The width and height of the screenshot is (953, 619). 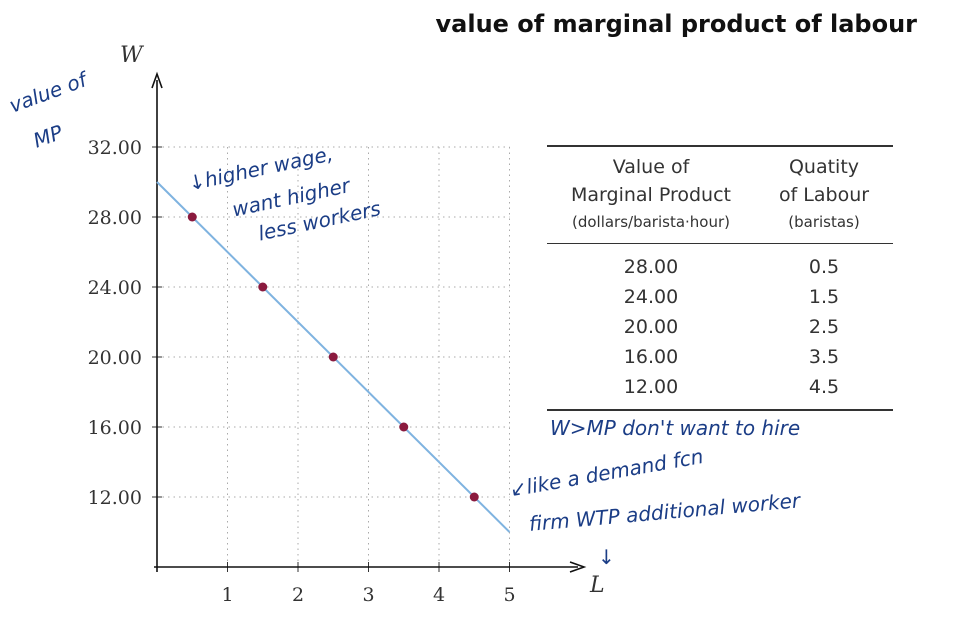 What do you see at coordinates (115, 288) in the screenshot?
I see `y-tick-label: 24.00` at bounding box center [115, 288].